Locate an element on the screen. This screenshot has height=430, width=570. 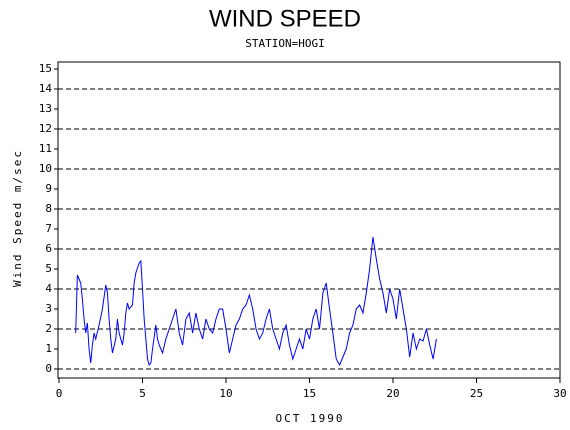
y-tick-label: 3 is located at coordinates (48, 308).